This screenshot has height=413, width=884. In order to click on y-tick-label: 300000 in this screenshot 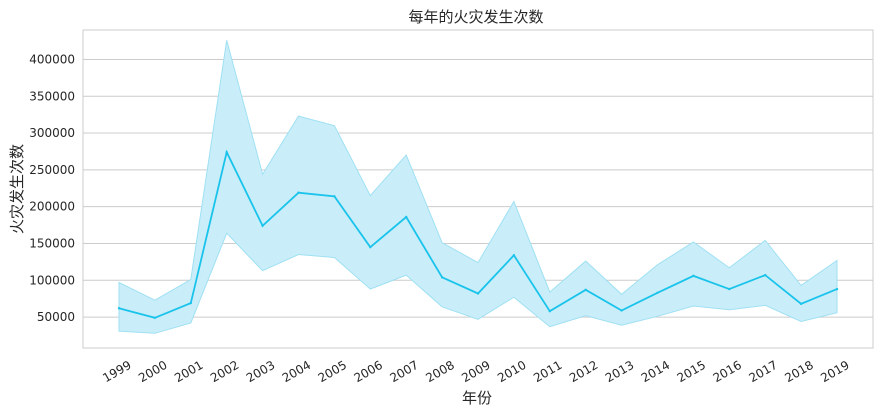, I will do `click(52, 133)`.